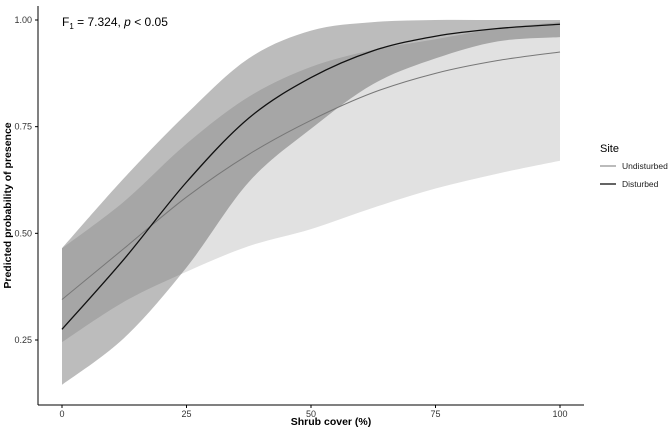  What do you see at coordinates (65, 22) in the screenshot?
I see `annotation-stat: F` at bounding box center [65, 22].